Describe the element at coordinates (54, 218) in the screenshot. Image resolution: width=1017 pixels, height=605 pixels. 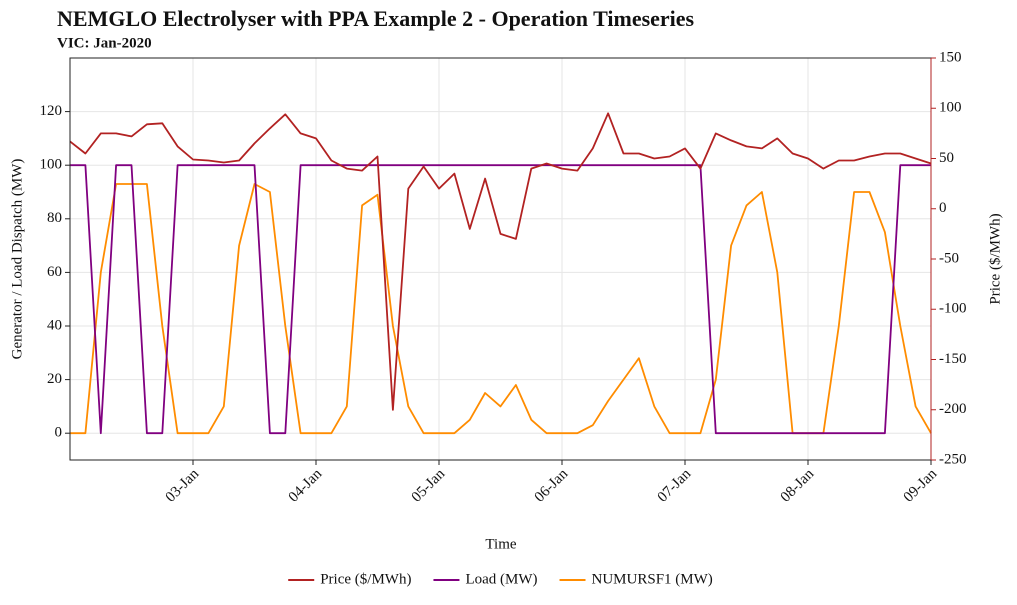
I see `y-tick-label: 80` at that location.